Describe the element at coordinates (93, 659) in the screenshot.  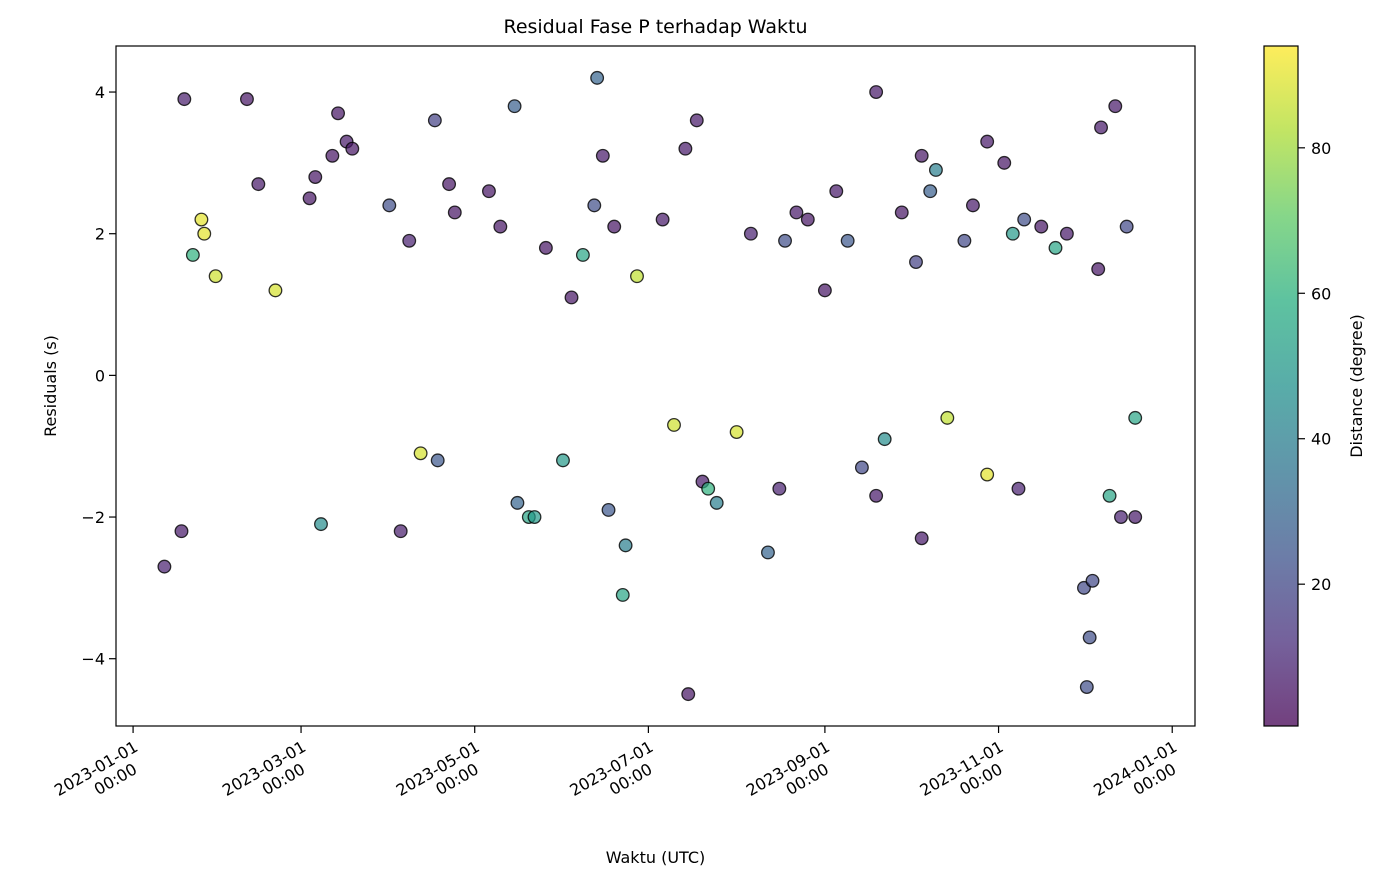
I see `y-tick-label: −4` at that location.